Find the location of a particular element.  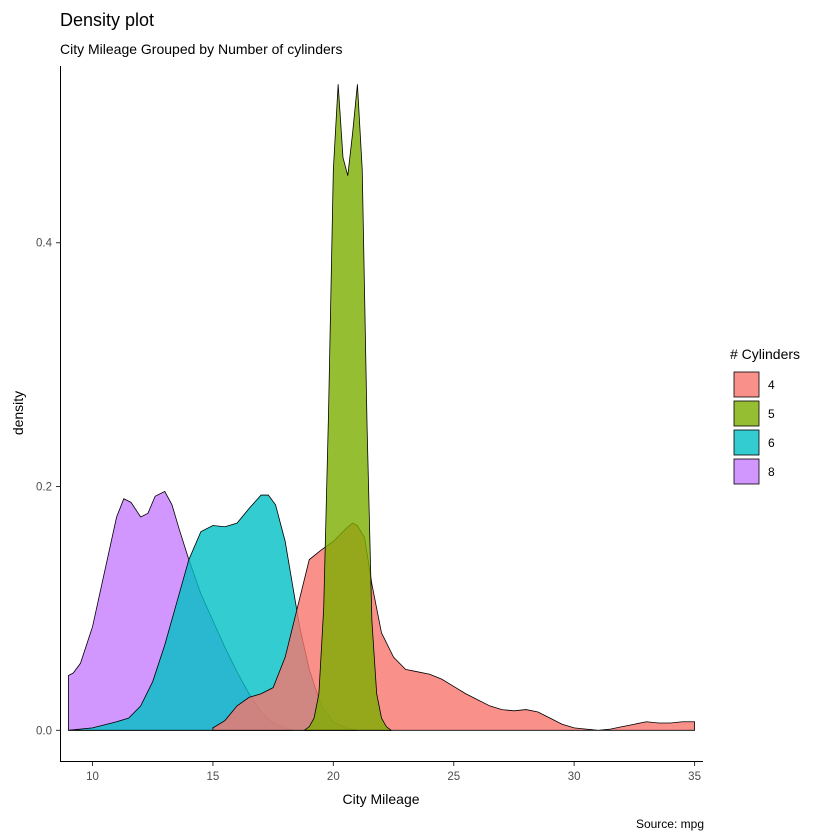

y-tick-label: 0.4 is located at coordinates (44, 244).